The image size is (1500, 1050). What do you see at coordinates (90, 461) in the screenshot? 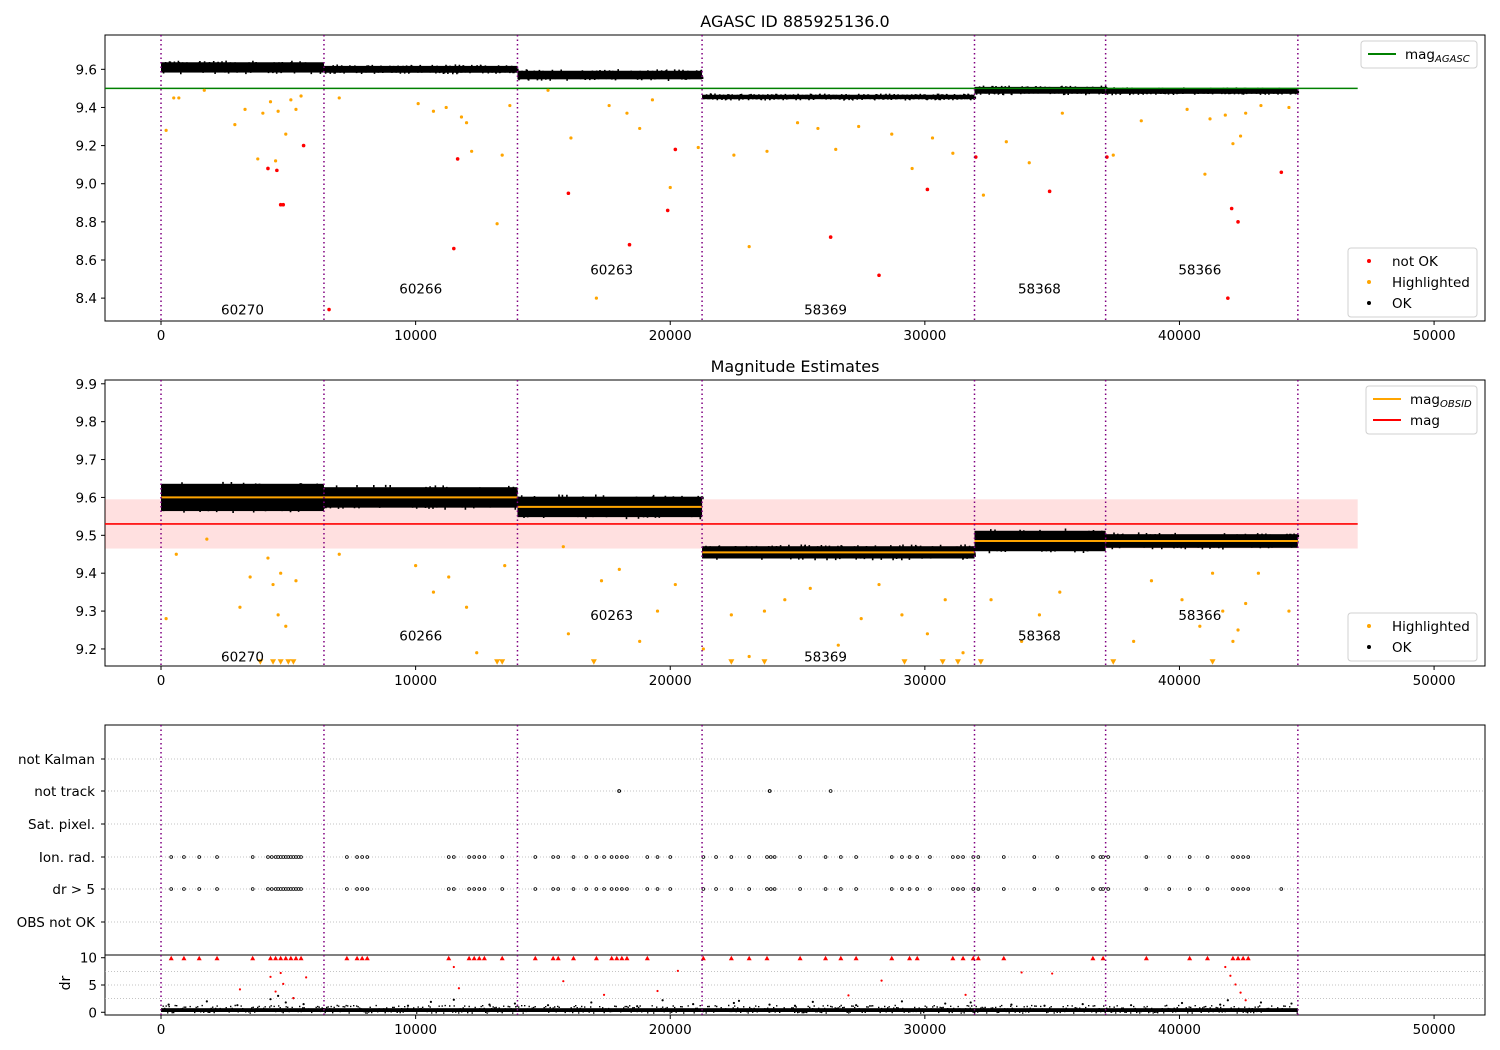
I see `y-tick: 9.7` at bounding box center [90, 461].